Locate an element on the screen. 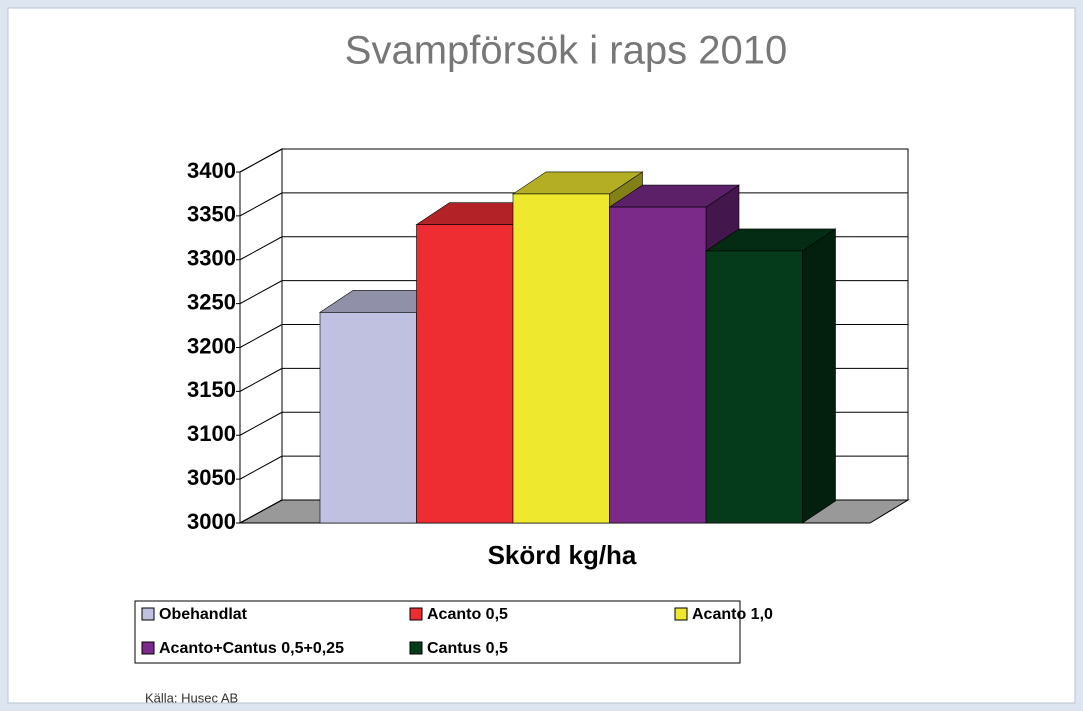 Image resolution: width=1083 pixels, height=711 pixels. y-tick-label: 3150 is located at coordinates (211, 389).